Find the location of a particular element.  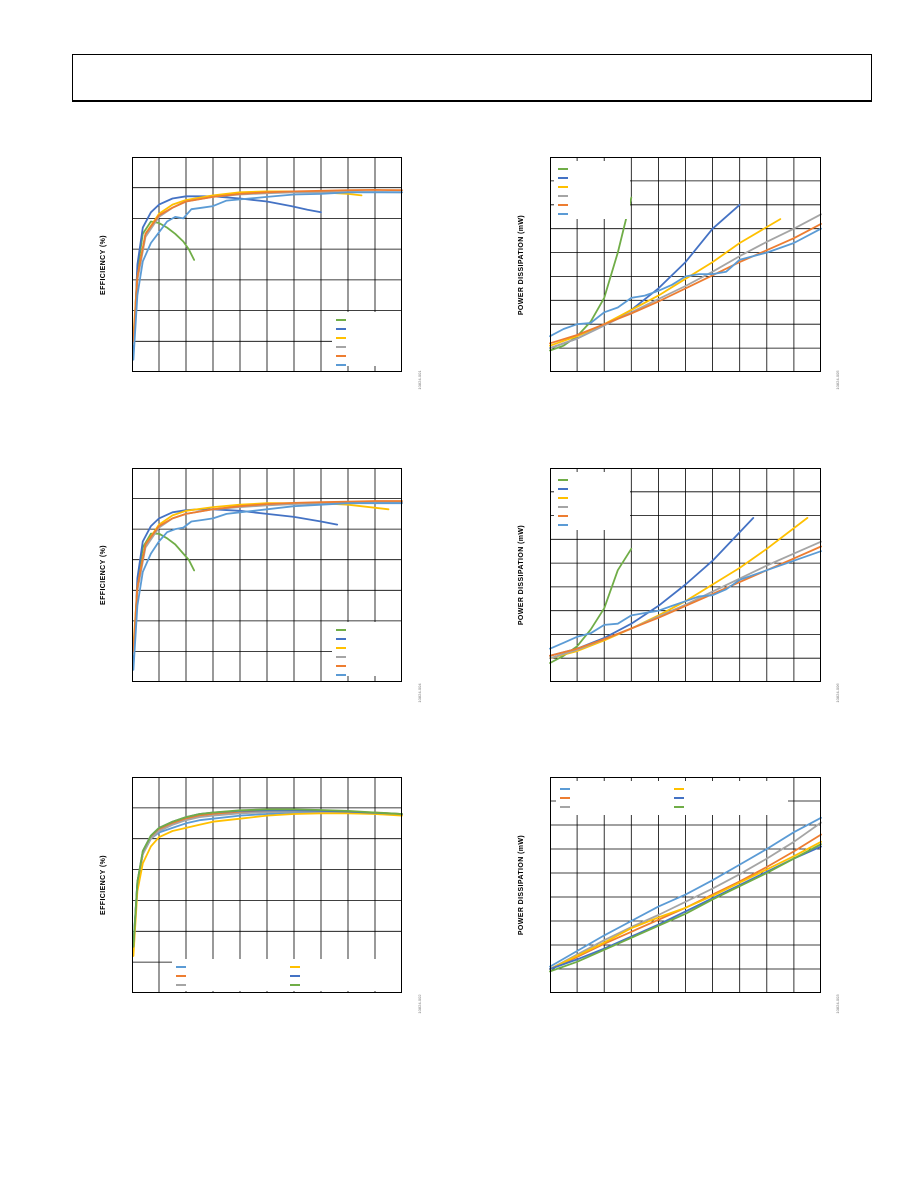

figure-code: 10824-001 is located at coordinates (419, 380).